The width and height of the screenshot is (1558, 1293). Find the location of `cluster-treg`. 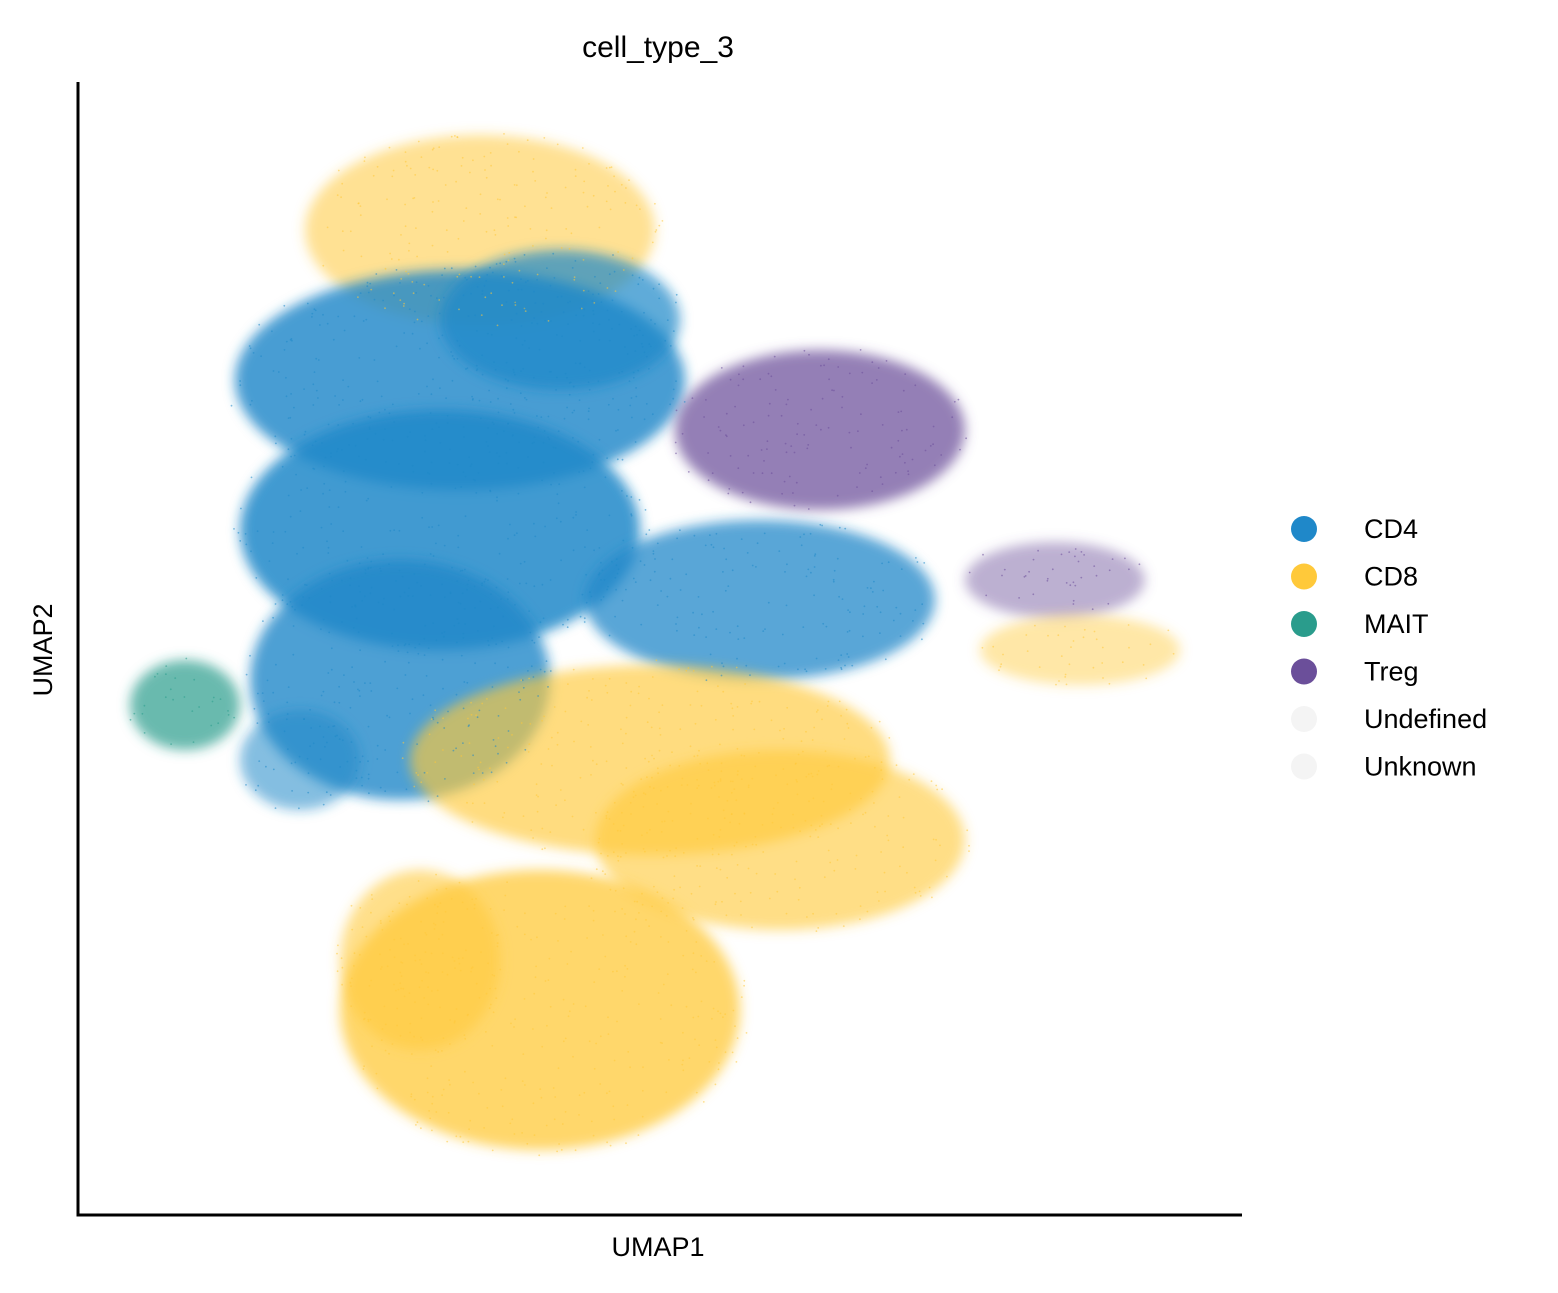

cluster-treg is located at coordinates (1055, 580).